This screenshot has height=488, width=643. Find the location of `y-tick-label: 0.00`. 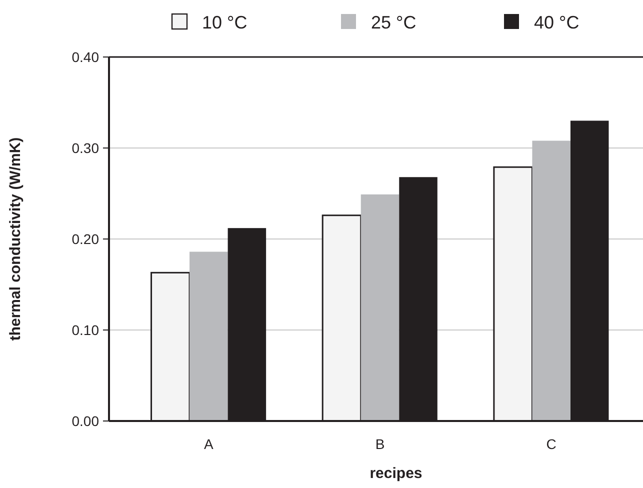

y-tick-label: 0.00 is located at coordinates (86, 420).